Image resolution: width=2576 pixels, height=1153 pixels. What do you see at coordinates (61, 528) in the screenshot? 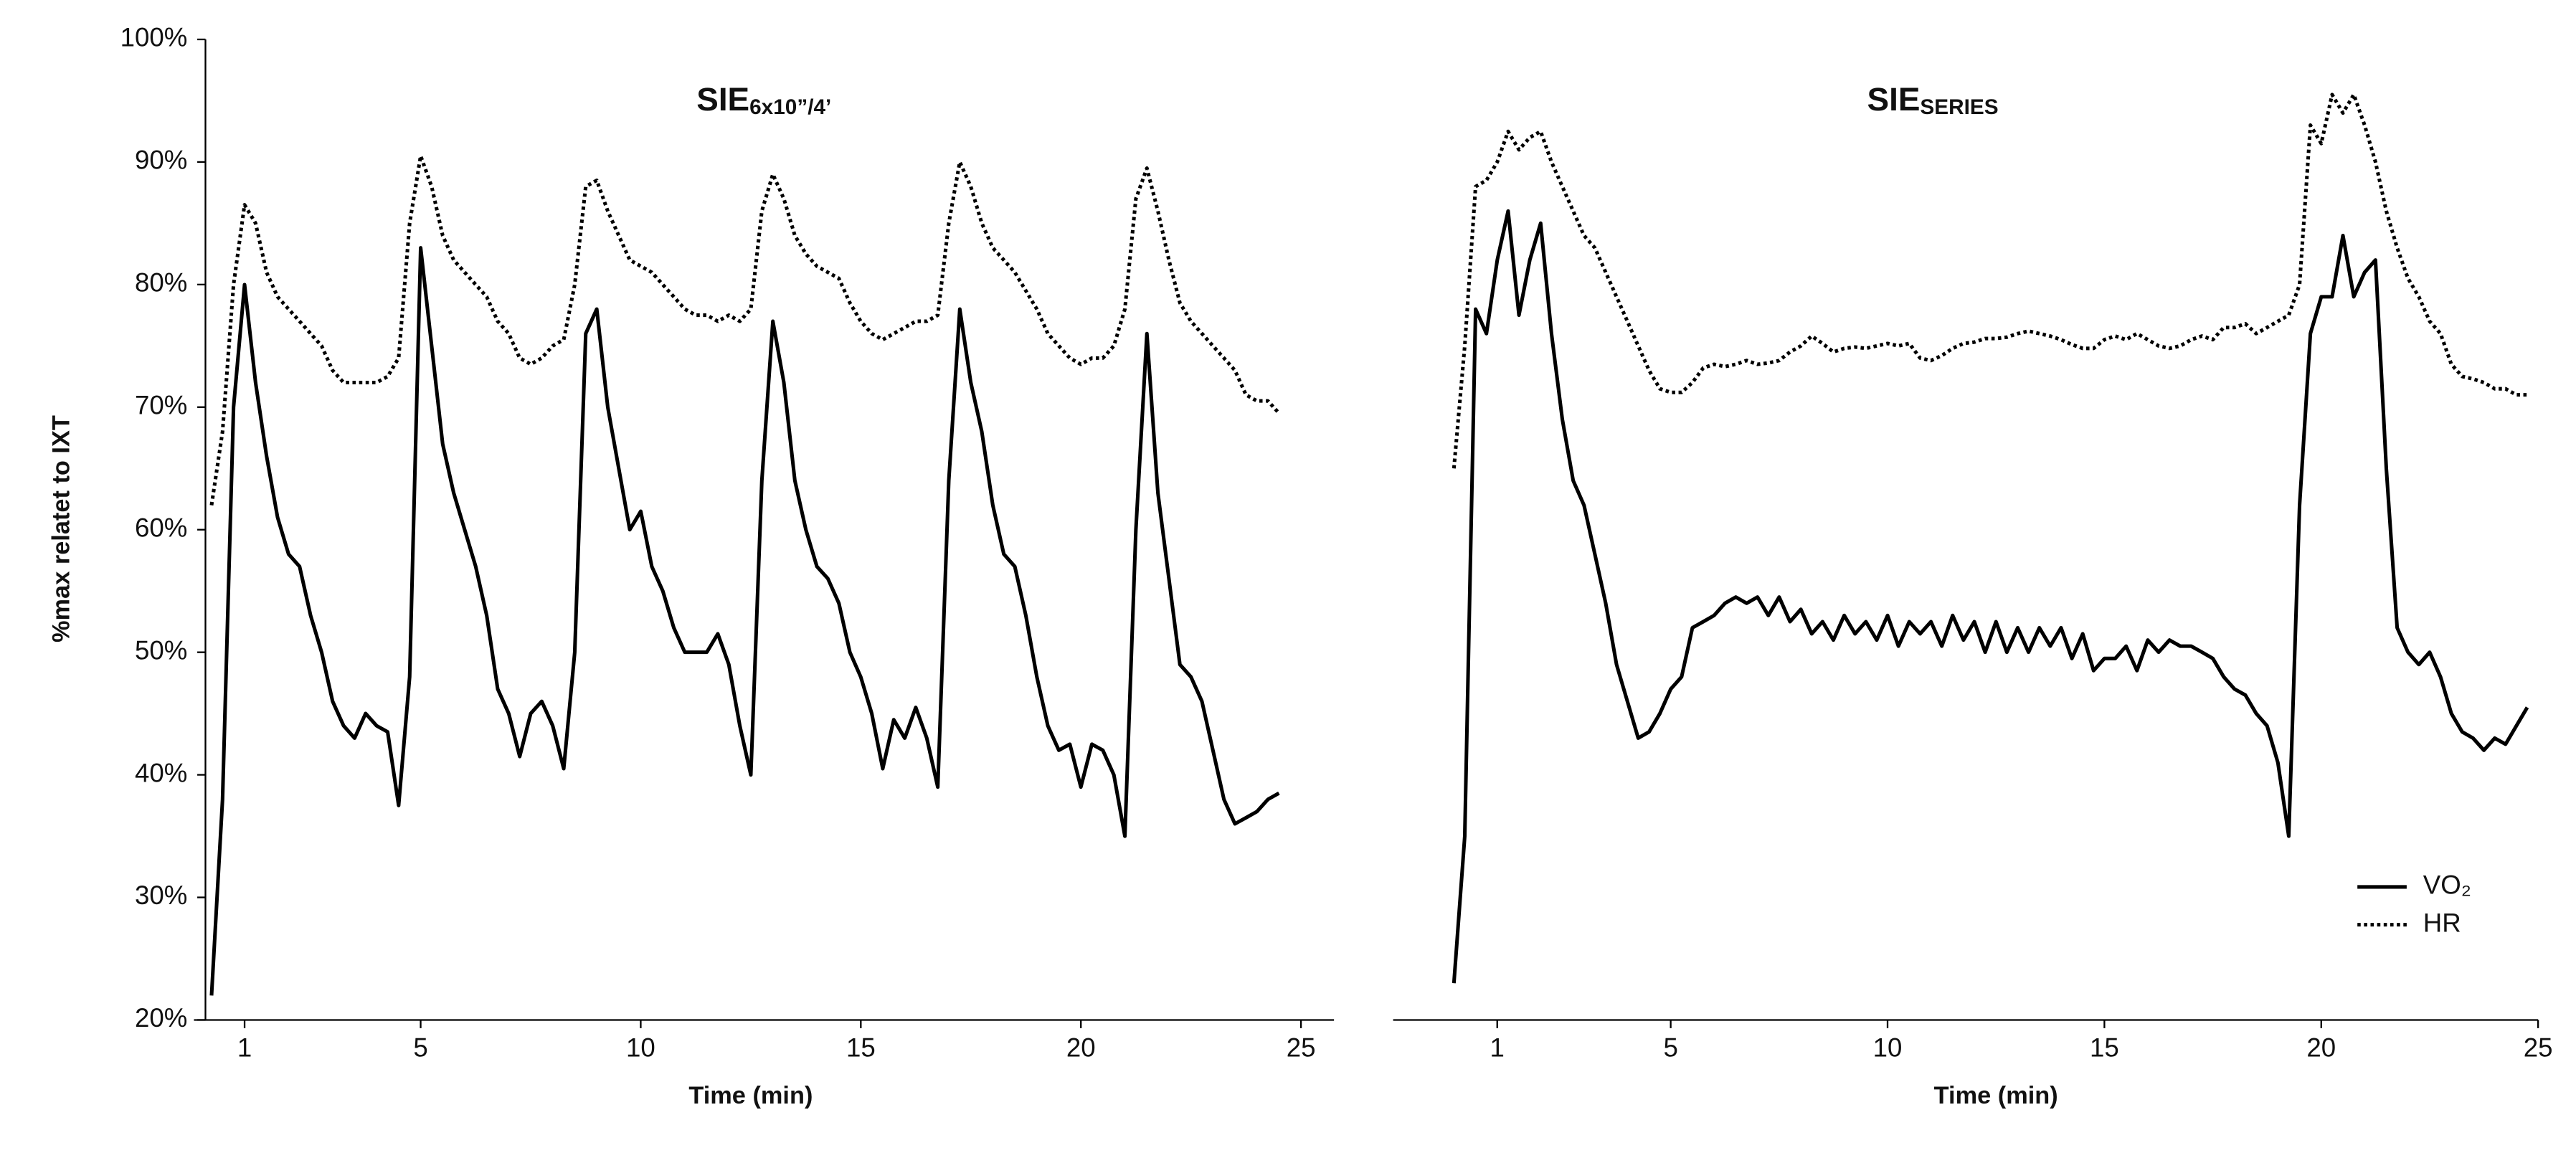
I see `y-axis-label: %max relatet to IXT` at bounding box center [61, 528].